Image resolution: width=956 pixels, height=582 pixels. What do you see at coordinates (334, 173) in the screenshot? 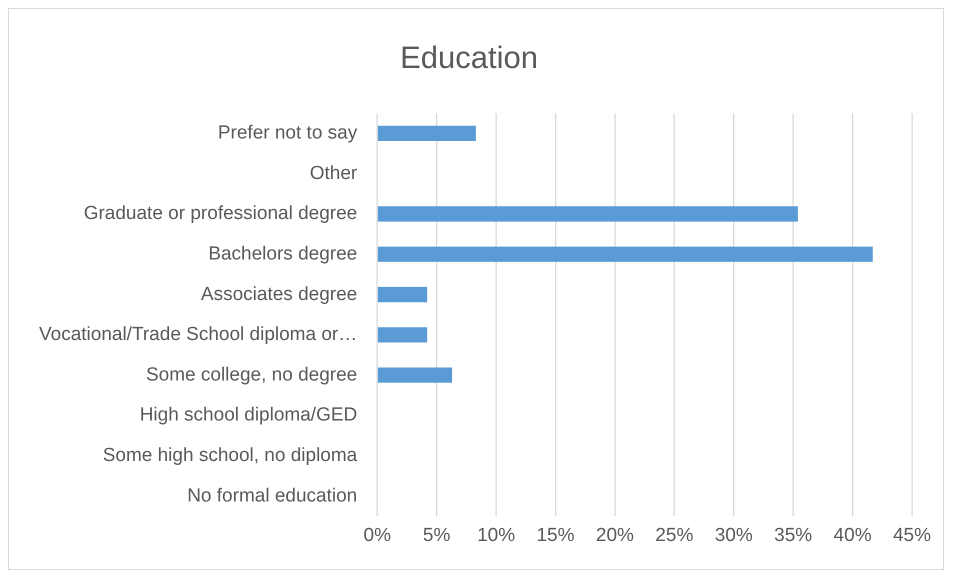
I see `y-tick-label: Other` at bounding box center [334, 173].